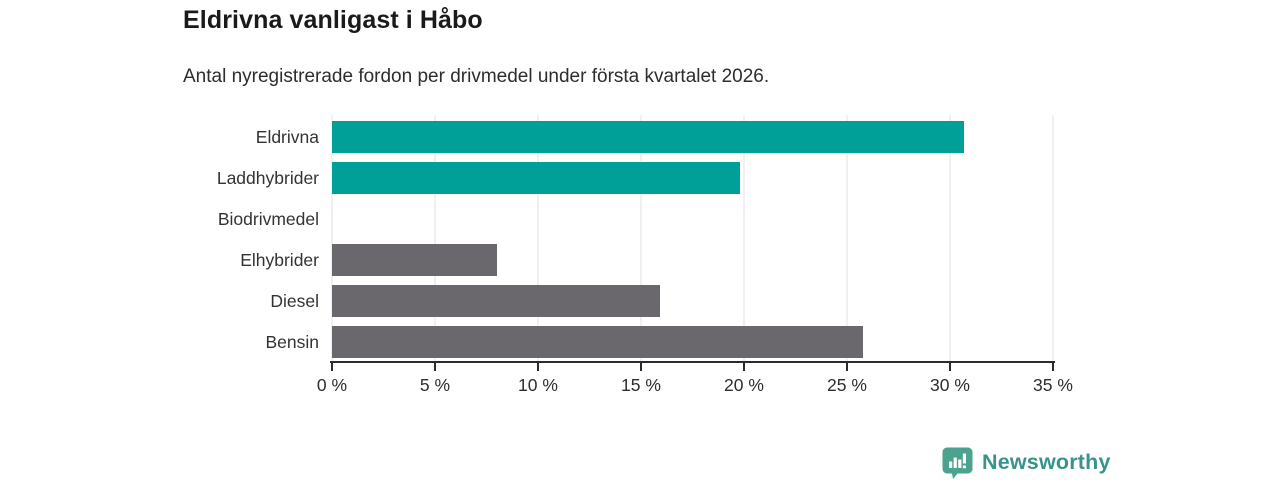  Describe the element at coordinates (847, 385) in the screenshot. I see `axis-tick-label: 25 %` at that location.